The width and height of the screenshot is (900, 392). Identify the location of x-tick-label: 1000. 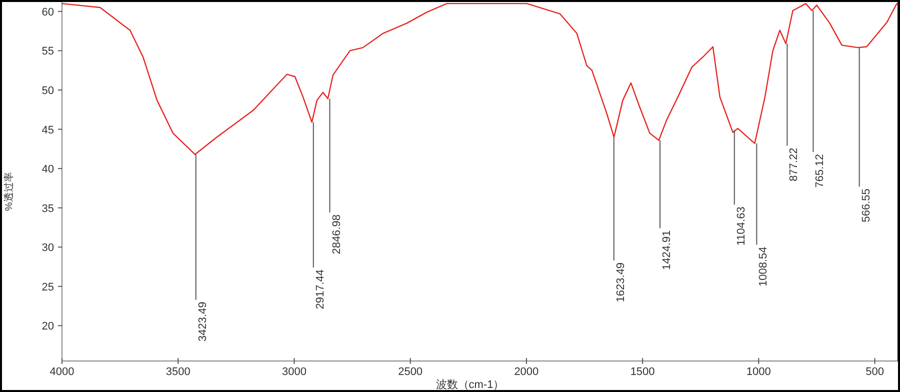
(758, 372).